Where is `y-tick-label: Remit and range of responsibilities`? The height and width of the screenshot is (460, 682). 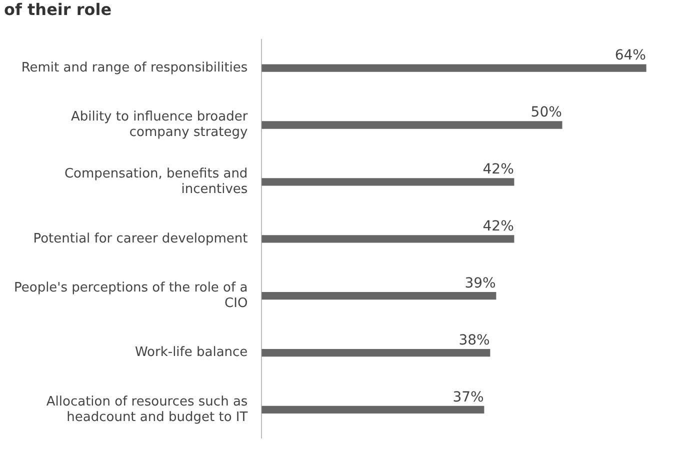
y-tick-label: Remit and range of responsibilities is located at coordinates (134, 68).